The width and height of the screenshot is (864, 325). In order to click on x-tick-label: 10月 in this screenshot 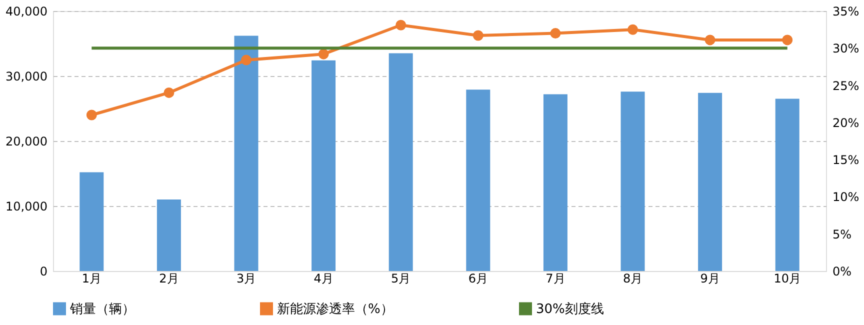, I will do `click(787, 279)`.